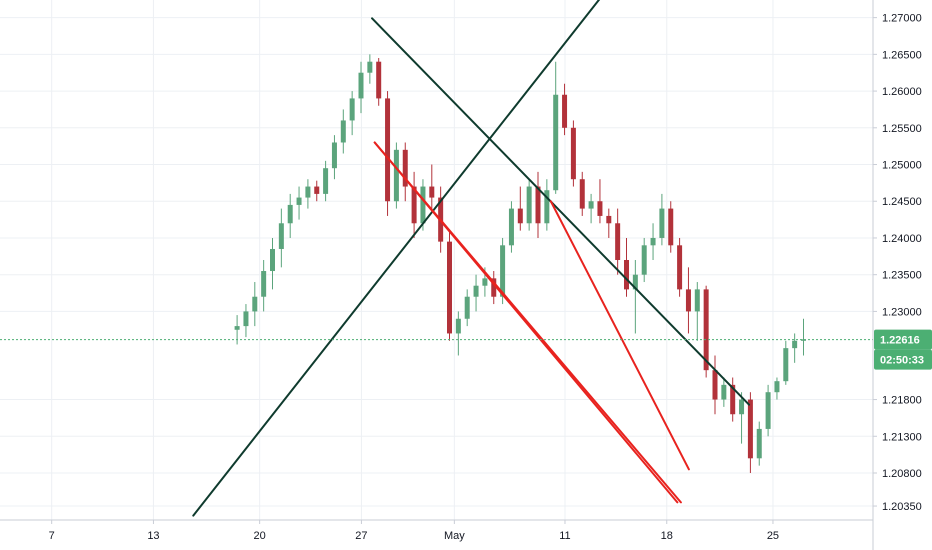  Describe the element at coordinates (667, 536) in the screenshot. I see `time-tick-label: 18` at that location.